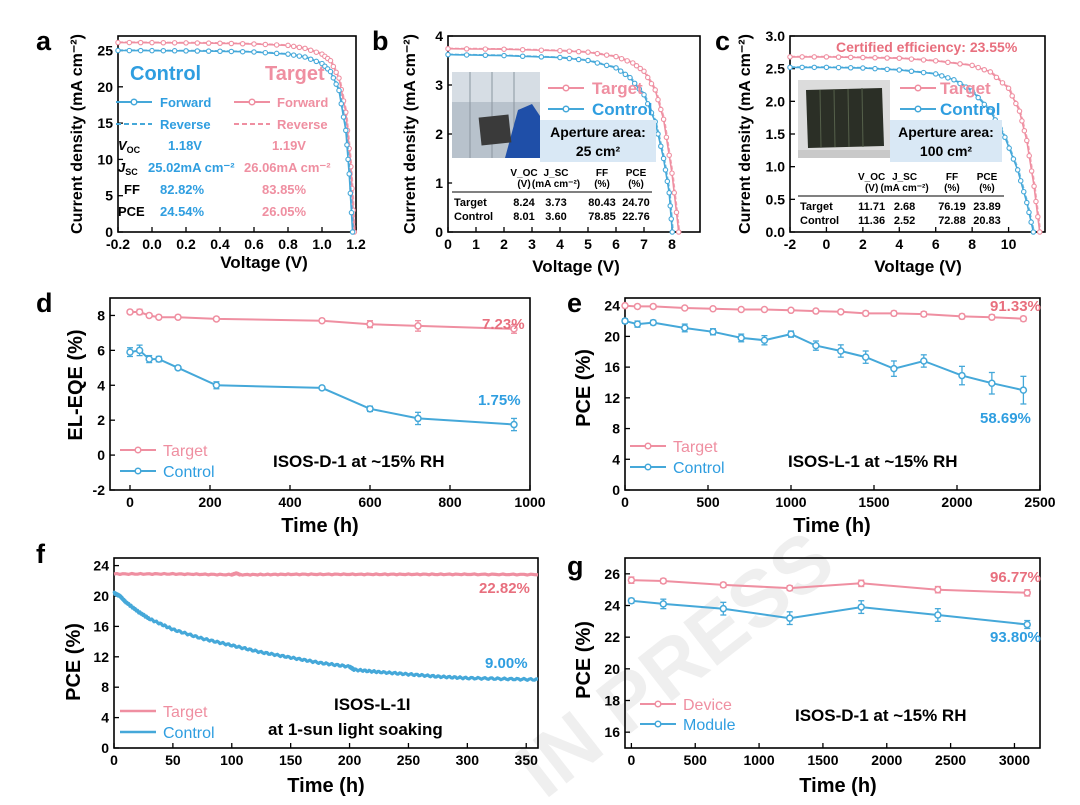 Image resolution: width=1080 pixels, height=805 pixels. Describe the element at coordinates (182, 189) in the screenshot. I see `param-control-value: 82.82%` at that location.